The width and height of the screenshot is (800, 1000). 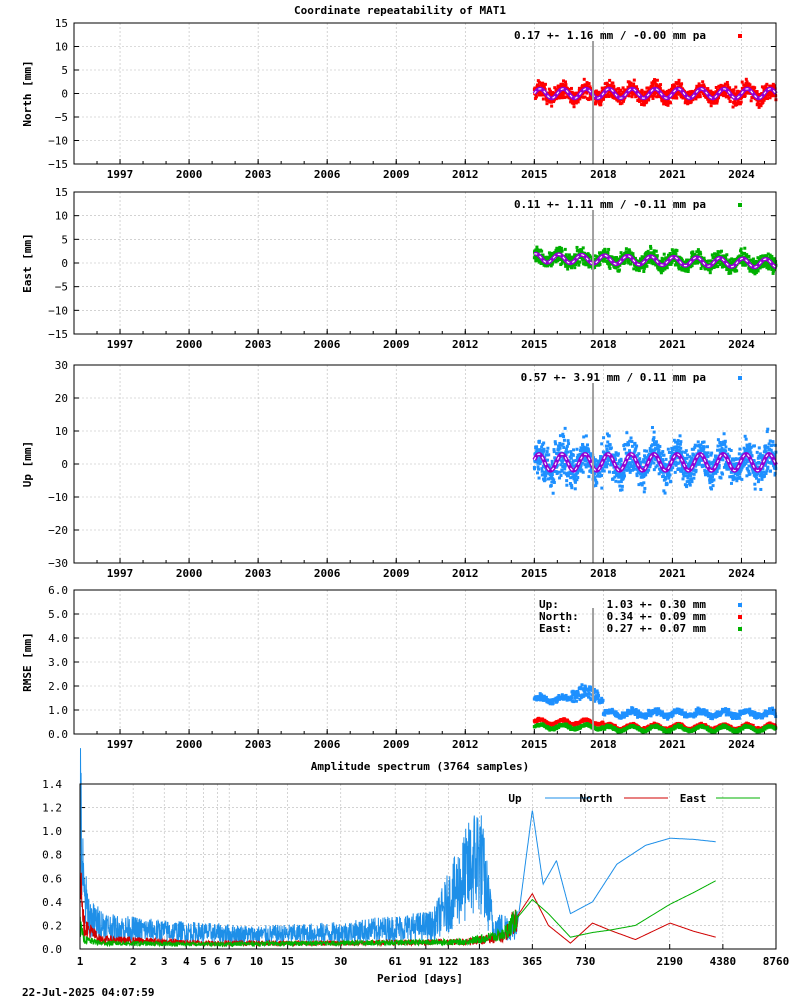 I want to click on y-tick-label: 4.0, so click(x=58, y=638).